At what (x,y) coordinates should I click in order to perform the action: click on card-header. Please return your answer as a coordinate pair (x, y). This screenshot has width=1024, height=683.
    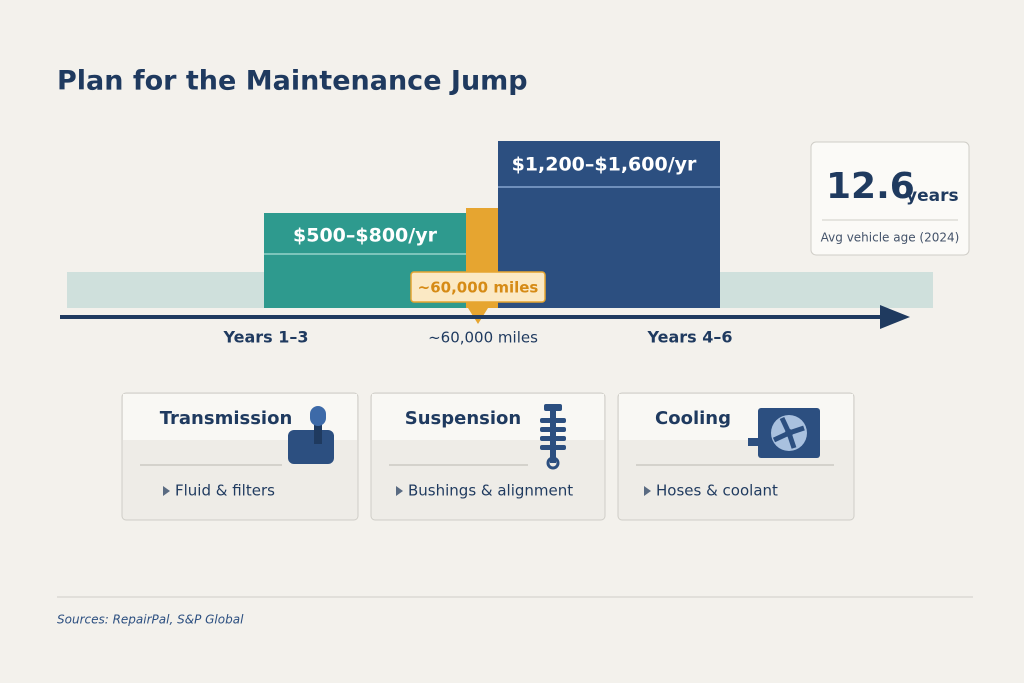
    Looking at the image, I should click on (488, 417).